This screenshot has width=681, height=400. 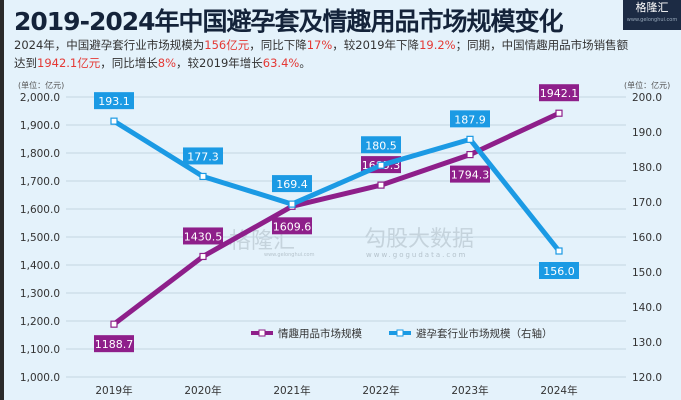 I want to click on y-left-unit: (单位：亿元), so click(x=41, y=85).